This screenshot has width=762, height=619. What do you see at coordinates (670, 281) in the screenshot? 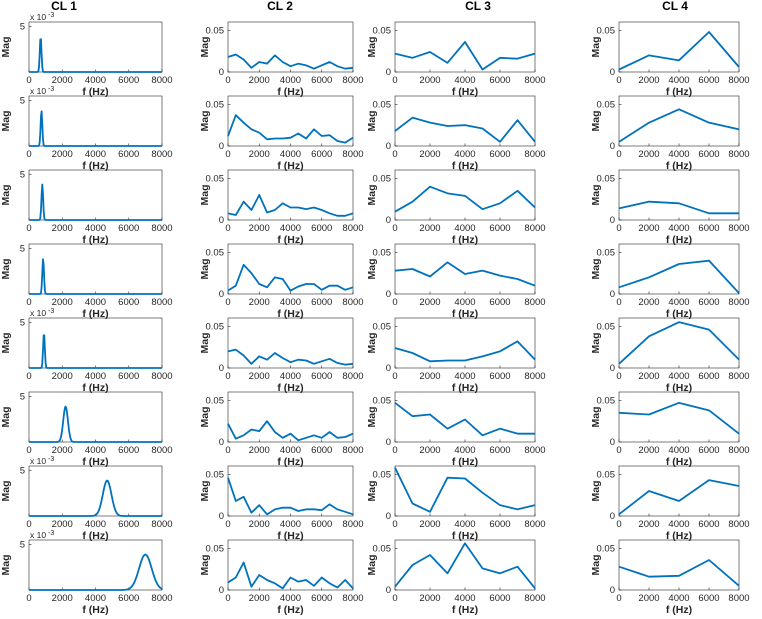
I see `panel-r4c4: 0 2000 4000 6000 8000 f (Hz) Mag 0 0.05` at bounding box center [670, 281].